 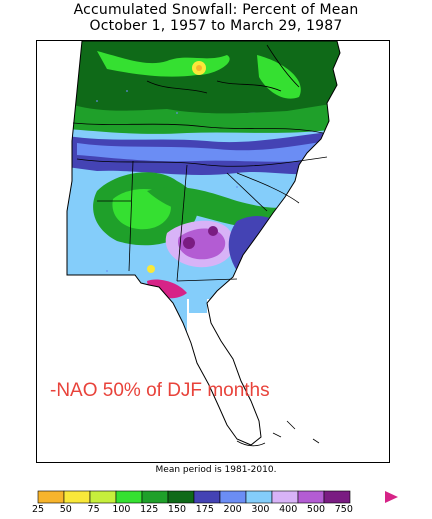 I want to click on colorbar-arrow, so click(x=391, y=497).